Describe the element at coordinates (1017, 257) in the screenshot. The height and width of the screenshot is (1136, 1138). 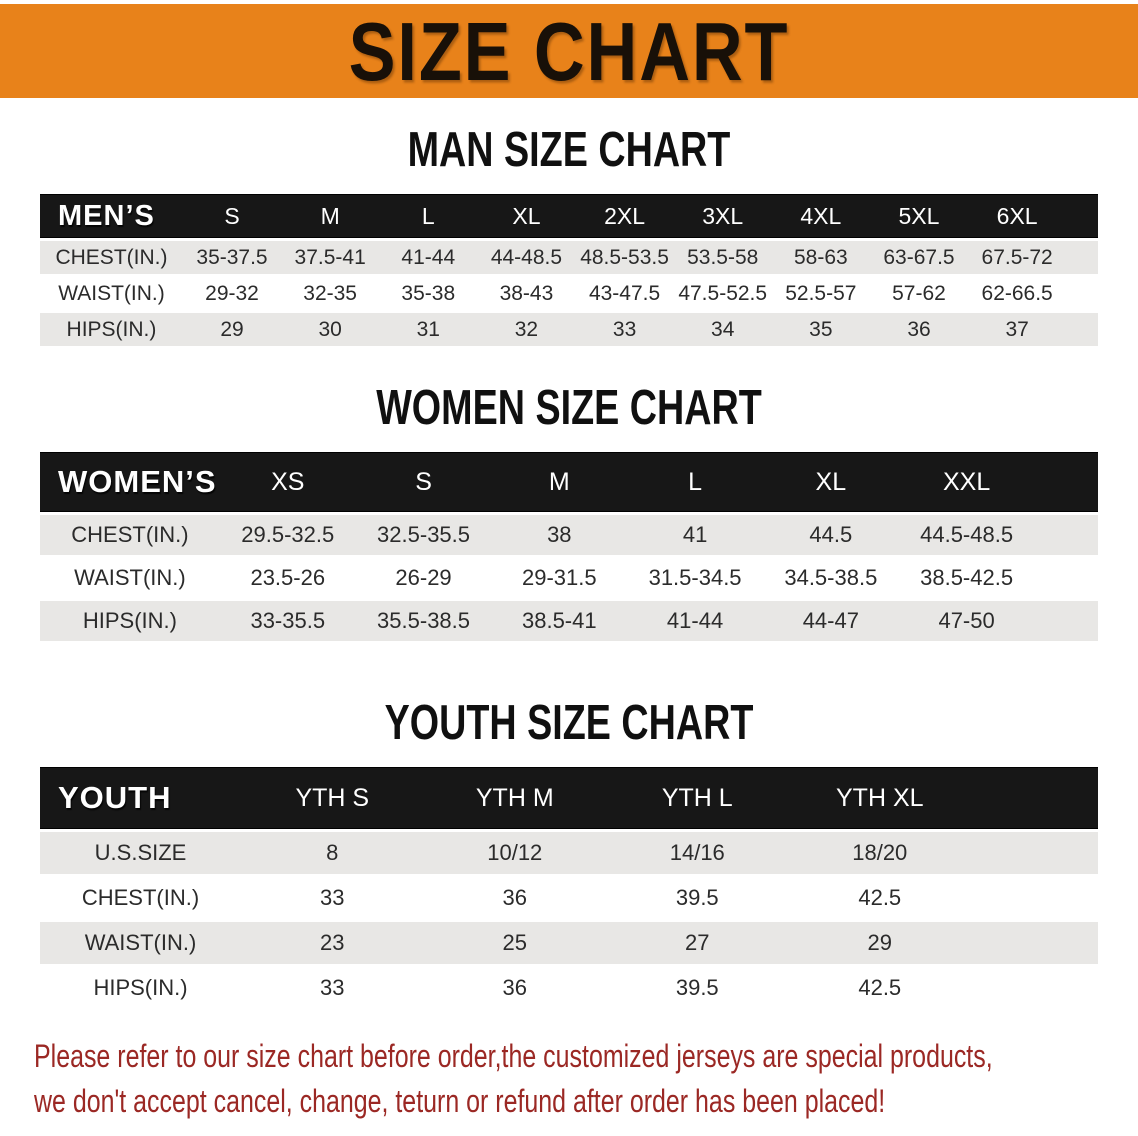
I see `size-value-cell: 67.5-72` at that location.